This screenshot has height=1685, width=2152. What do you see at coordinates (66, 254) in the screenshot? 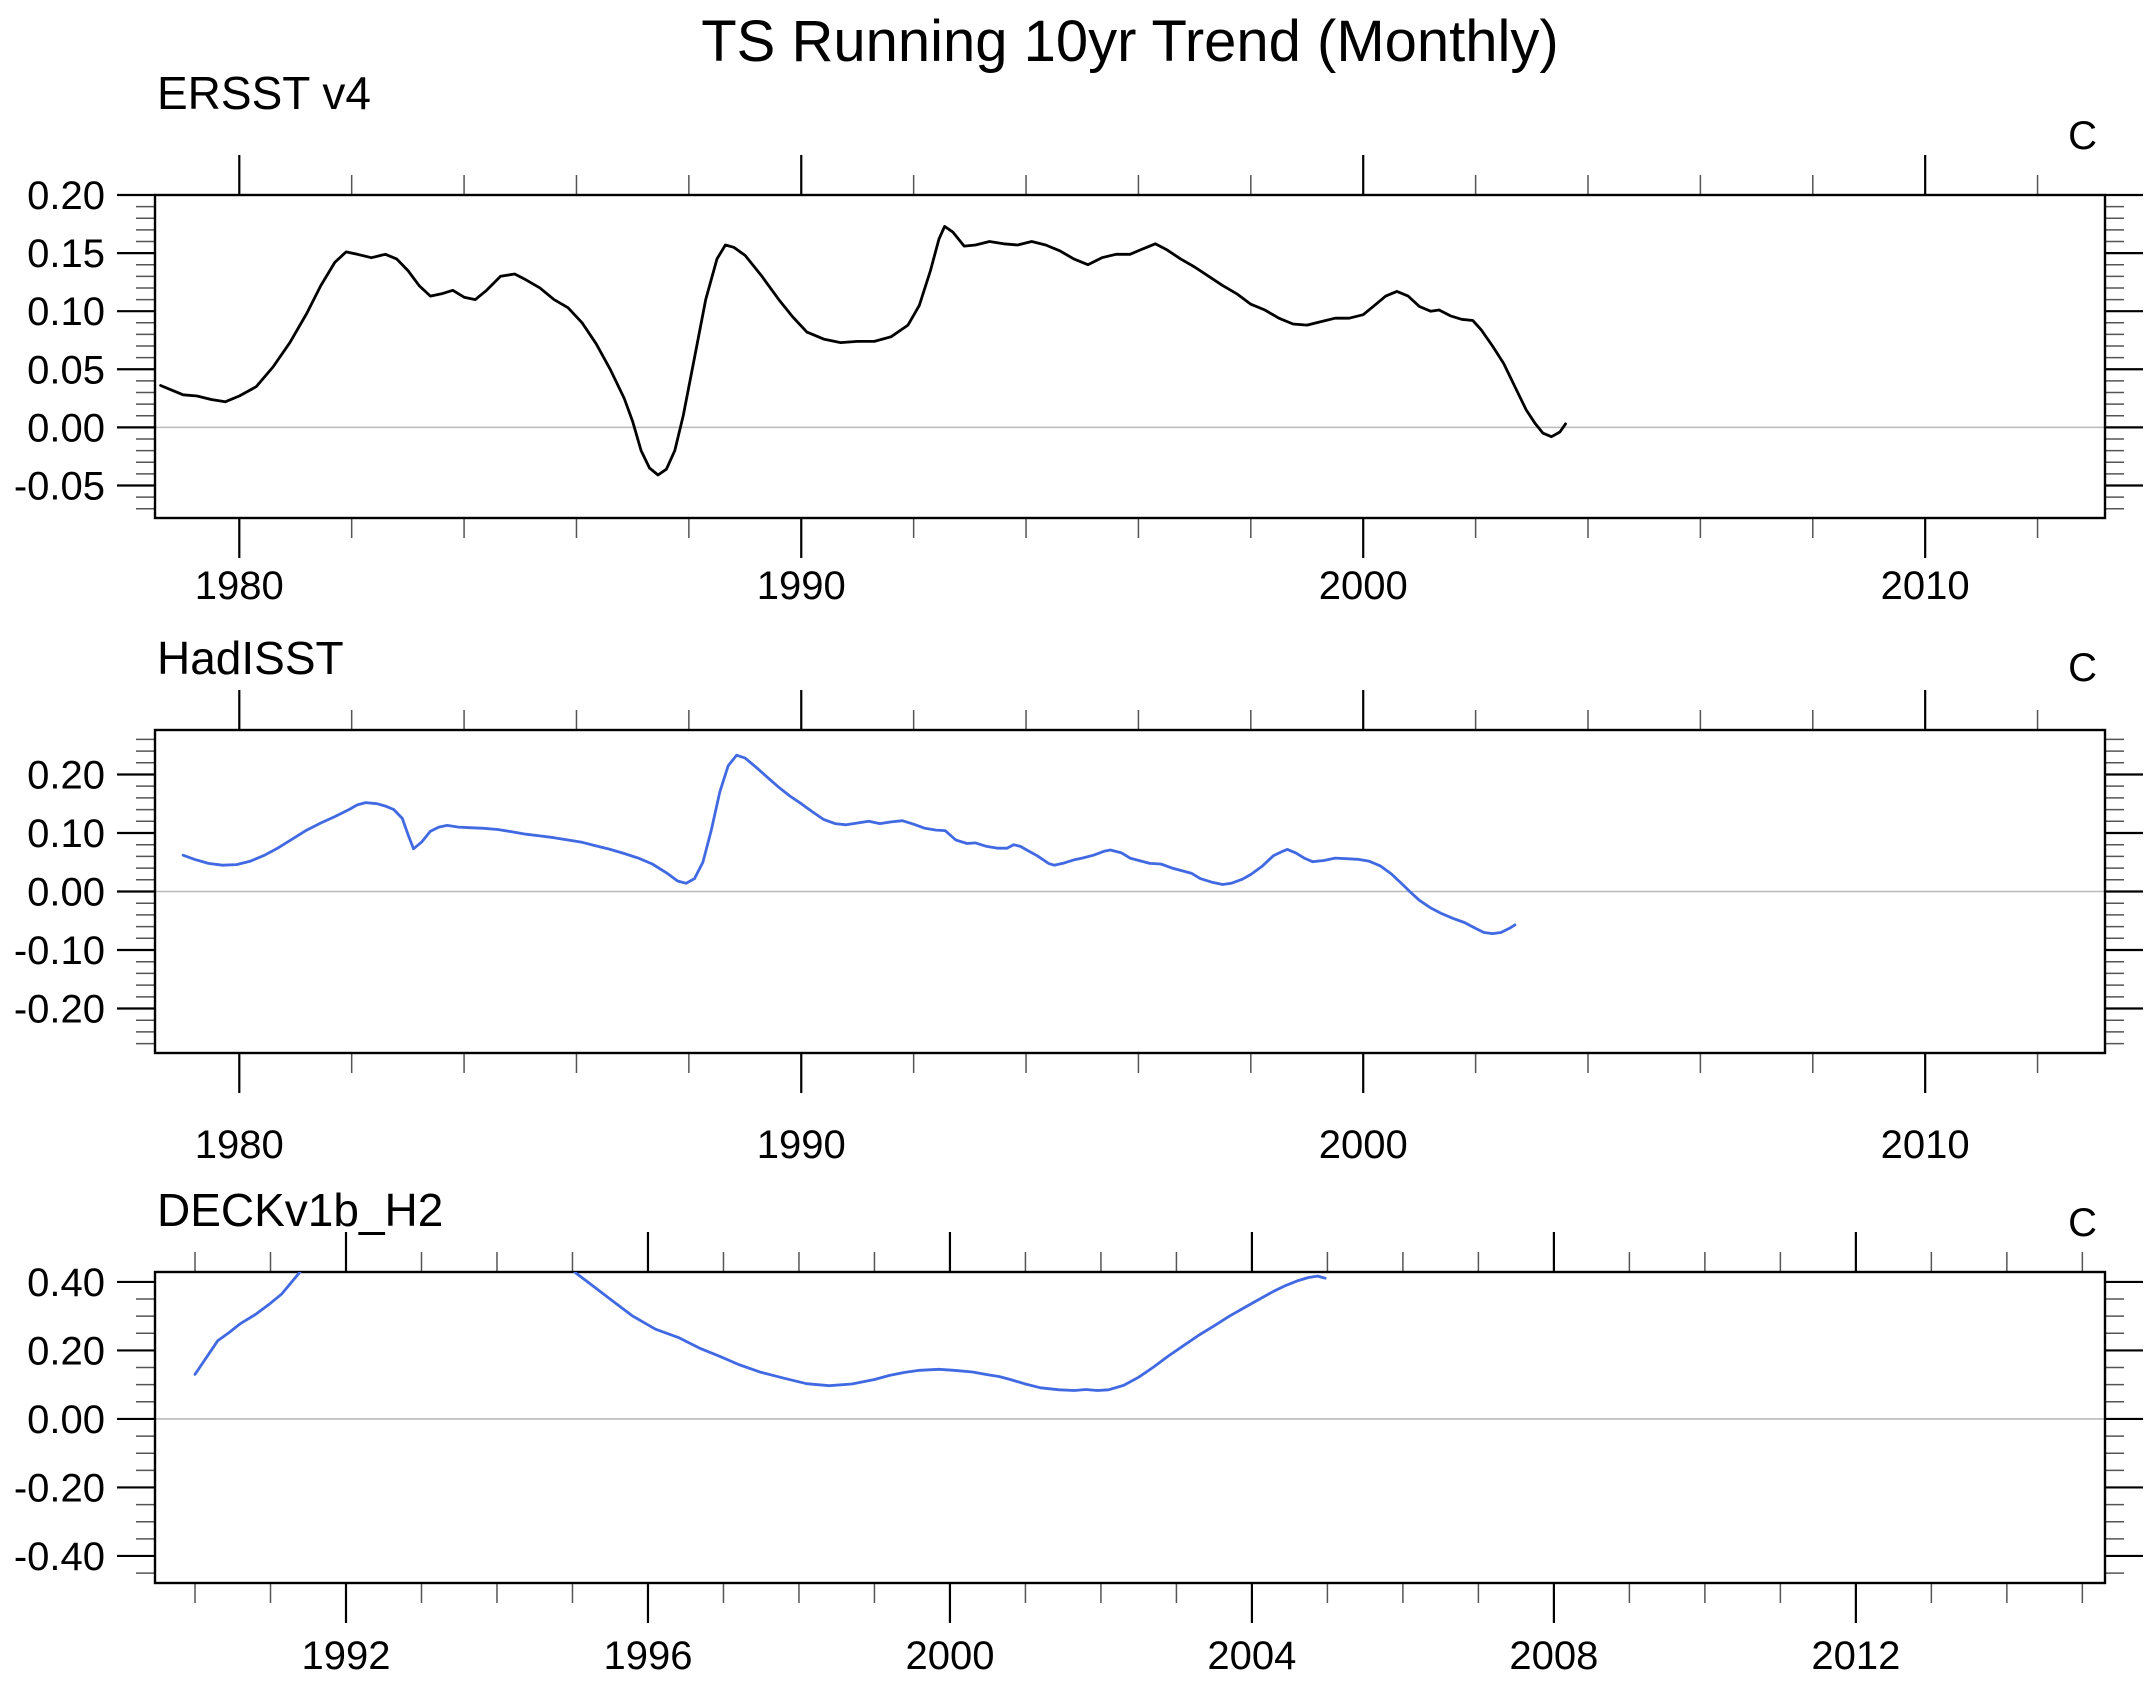
I see `y-axis-tick-label: 0.15` at bounding box center [66, 254].